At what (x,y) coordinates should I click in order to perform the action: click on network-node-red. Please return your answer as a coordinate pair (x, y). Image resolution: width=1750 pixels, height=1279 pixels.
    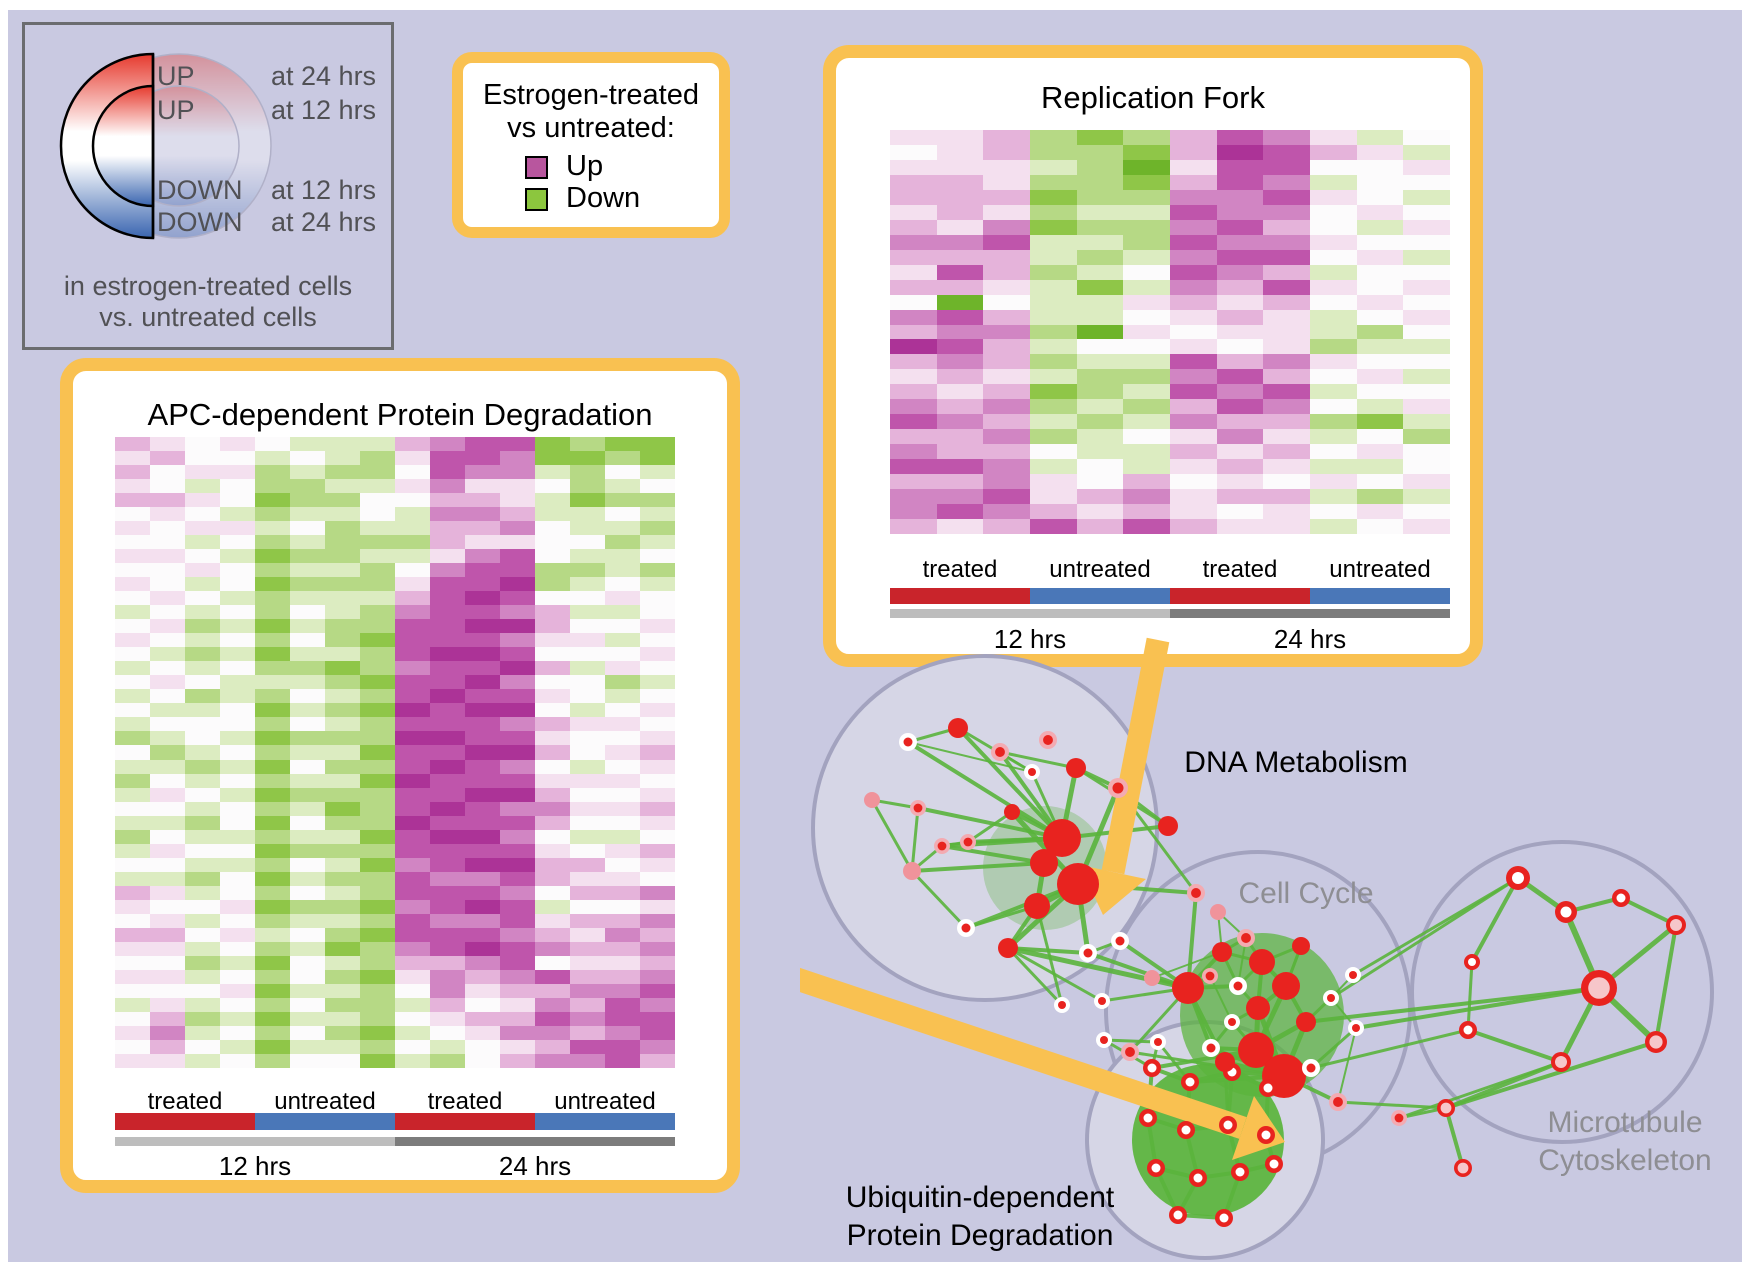
    Looking at the image, I should click on (1258, 1008).